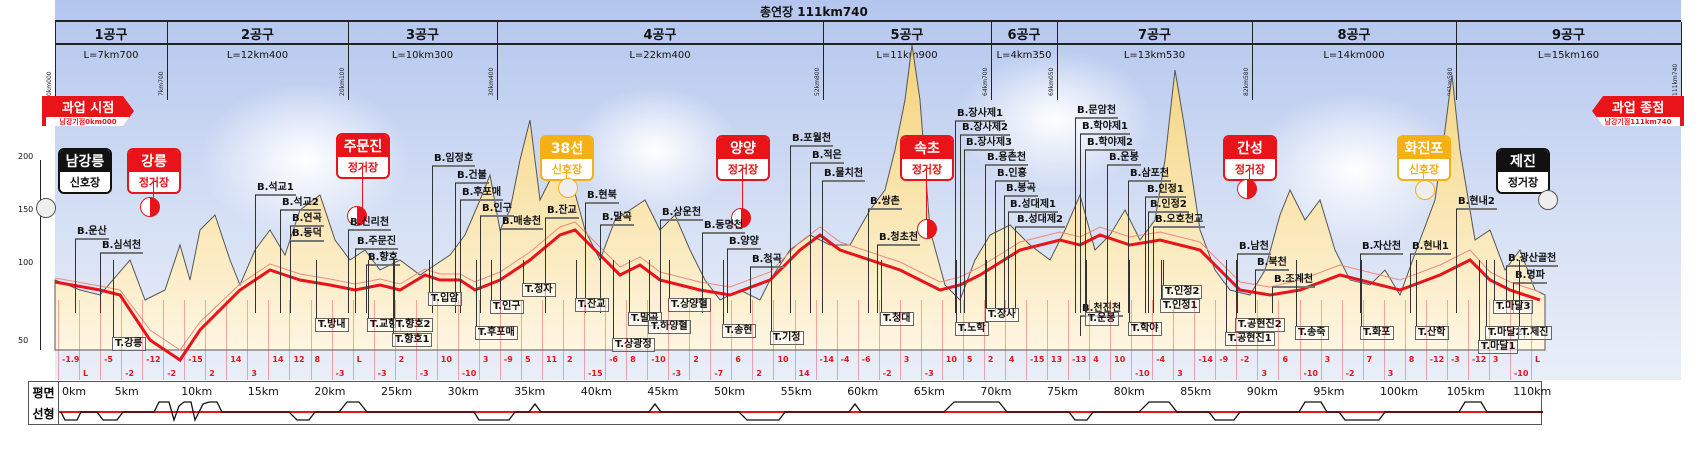  I want to click on km-tick-label: 10km, so click(197, 391).